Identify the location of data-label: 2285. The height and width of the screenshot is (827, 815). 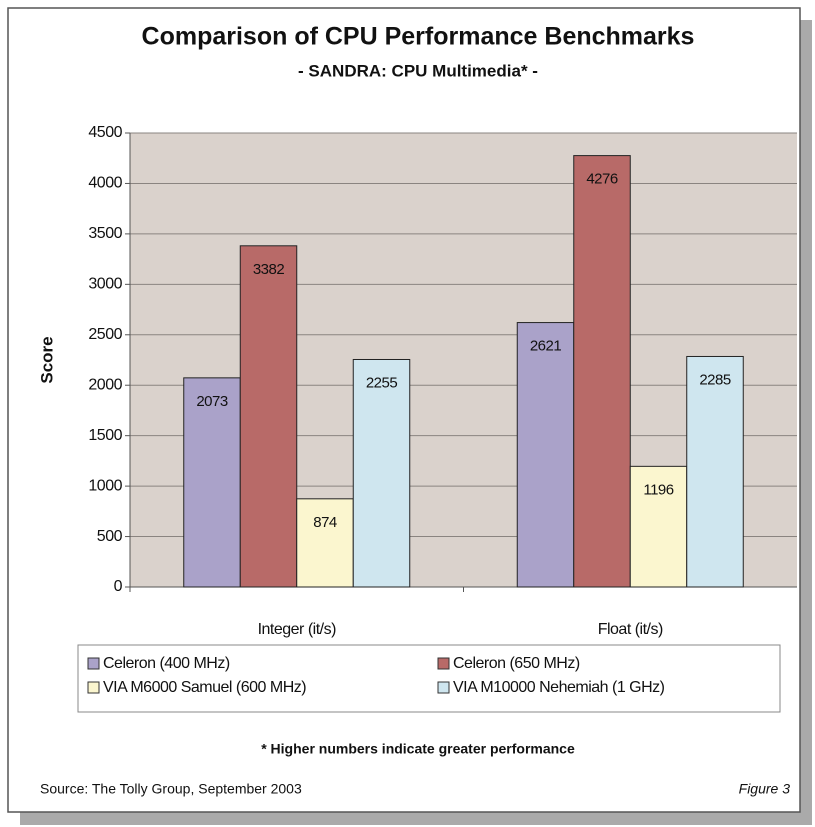
(715, 379).